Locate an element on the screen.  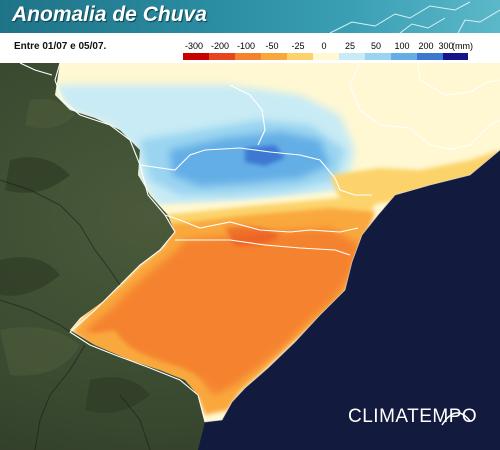
legend-label: 300 is located at coordinates (446, 46).